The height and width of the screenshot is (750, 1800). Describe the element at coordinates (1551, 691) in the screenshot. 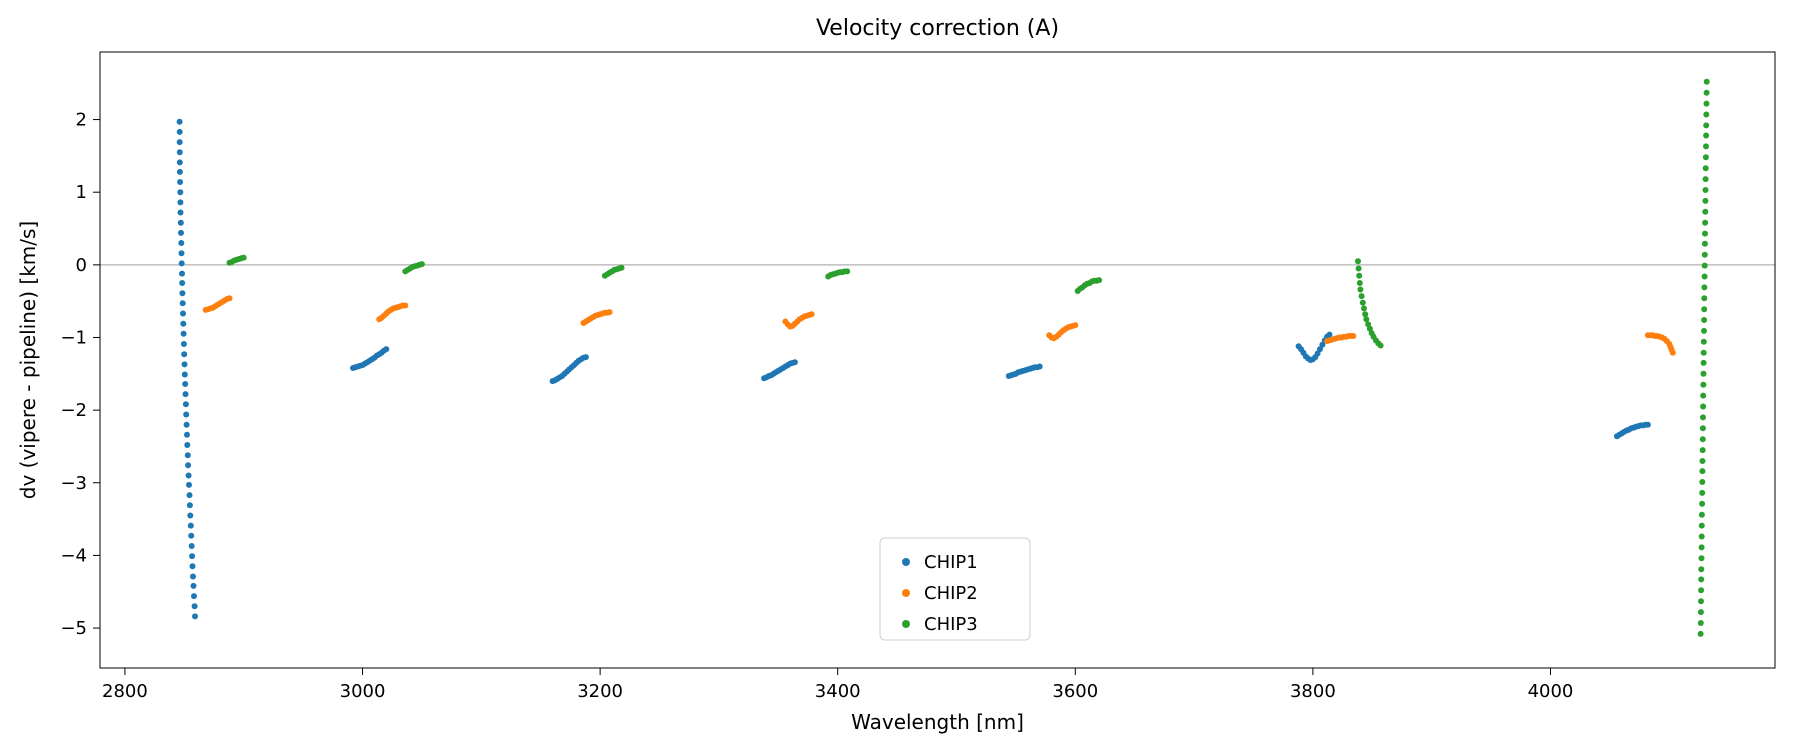

I see `x-tick-label: 4000` at that location.